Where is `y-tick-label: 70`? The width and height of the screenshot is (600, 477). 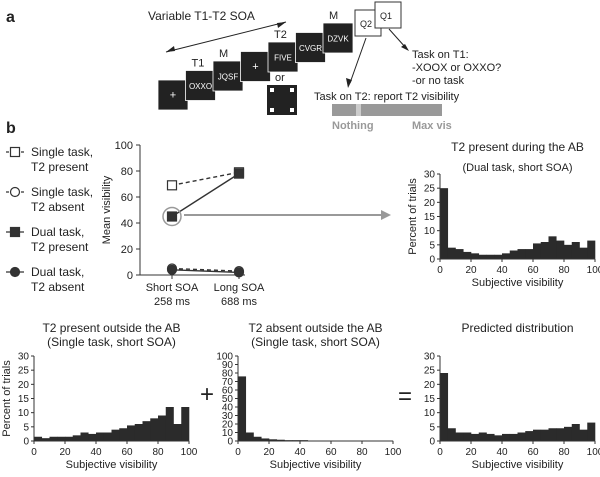
y-tick-label: 70 is located at coordinates (228, 382).